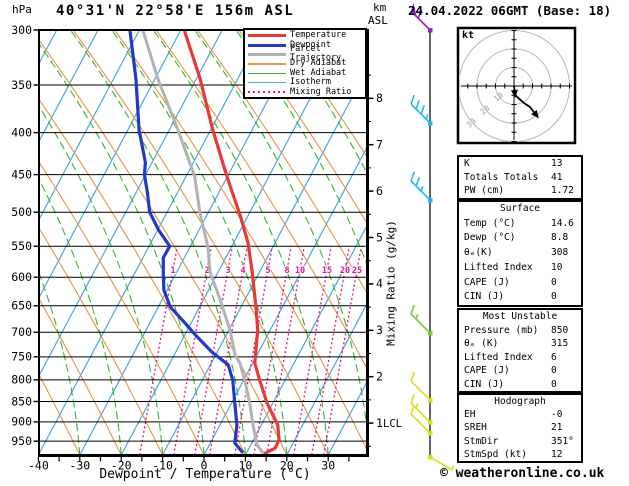 The height and width of the screenshot is (486, 629). What do you see at coordinates (510, 10) in the screenshot?
I see `datetime-title: 24.04.2022 06GMT (Base: 18)` at bounding box center [510, 10].